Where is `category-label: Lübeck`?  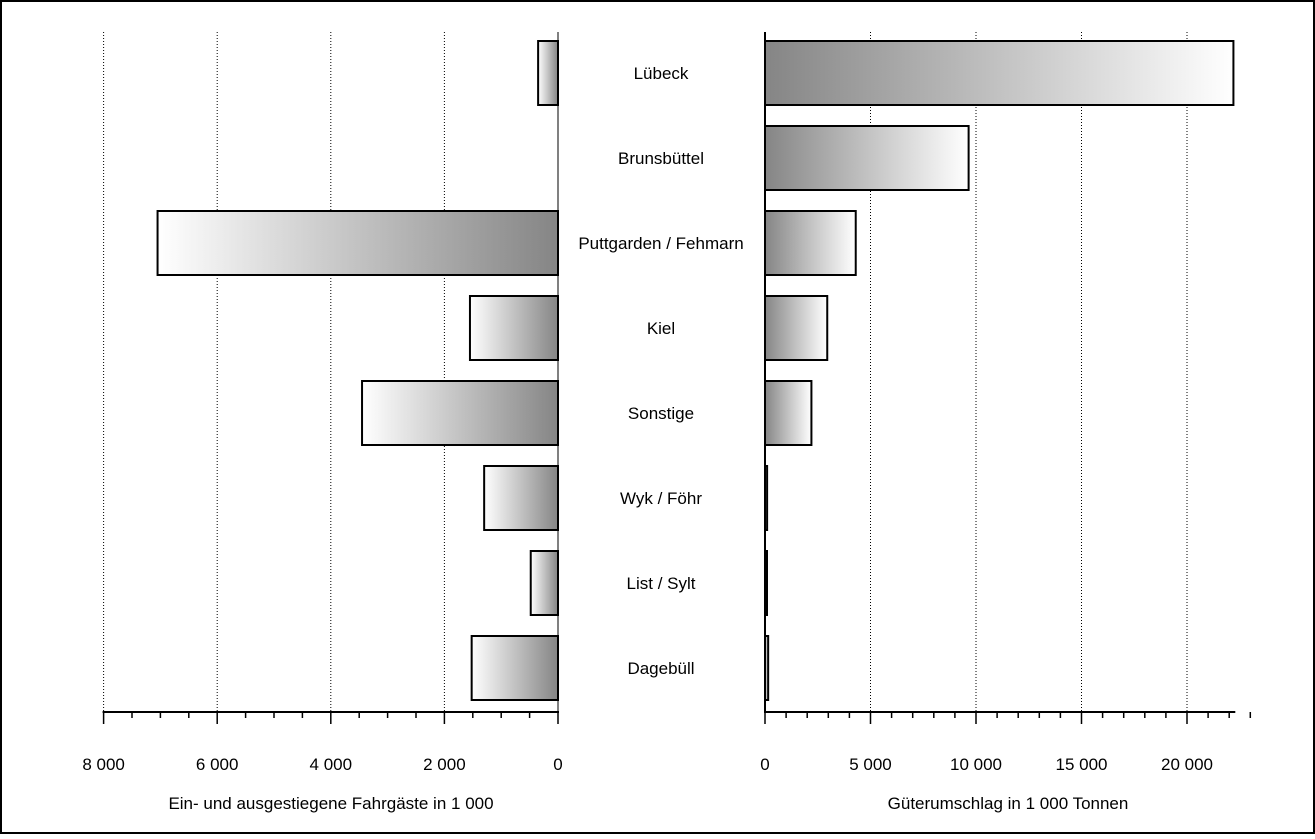 category-label: Lübeck is located at coordinates (661, 73).